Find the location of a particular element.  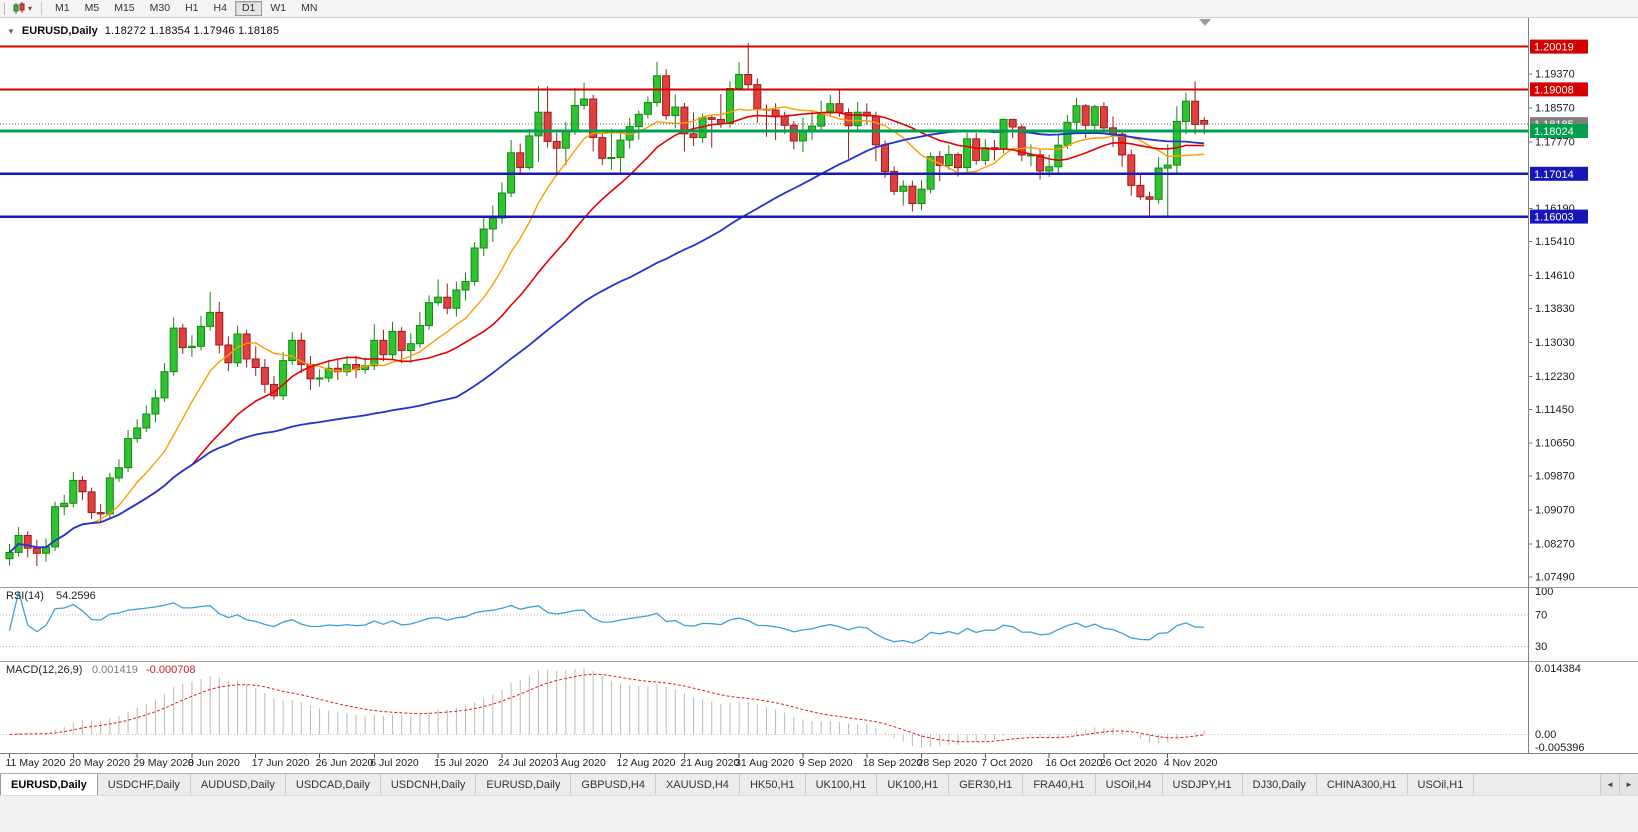

chart-tab-17: USOil,H1 is located at coordinates (1441, 784).